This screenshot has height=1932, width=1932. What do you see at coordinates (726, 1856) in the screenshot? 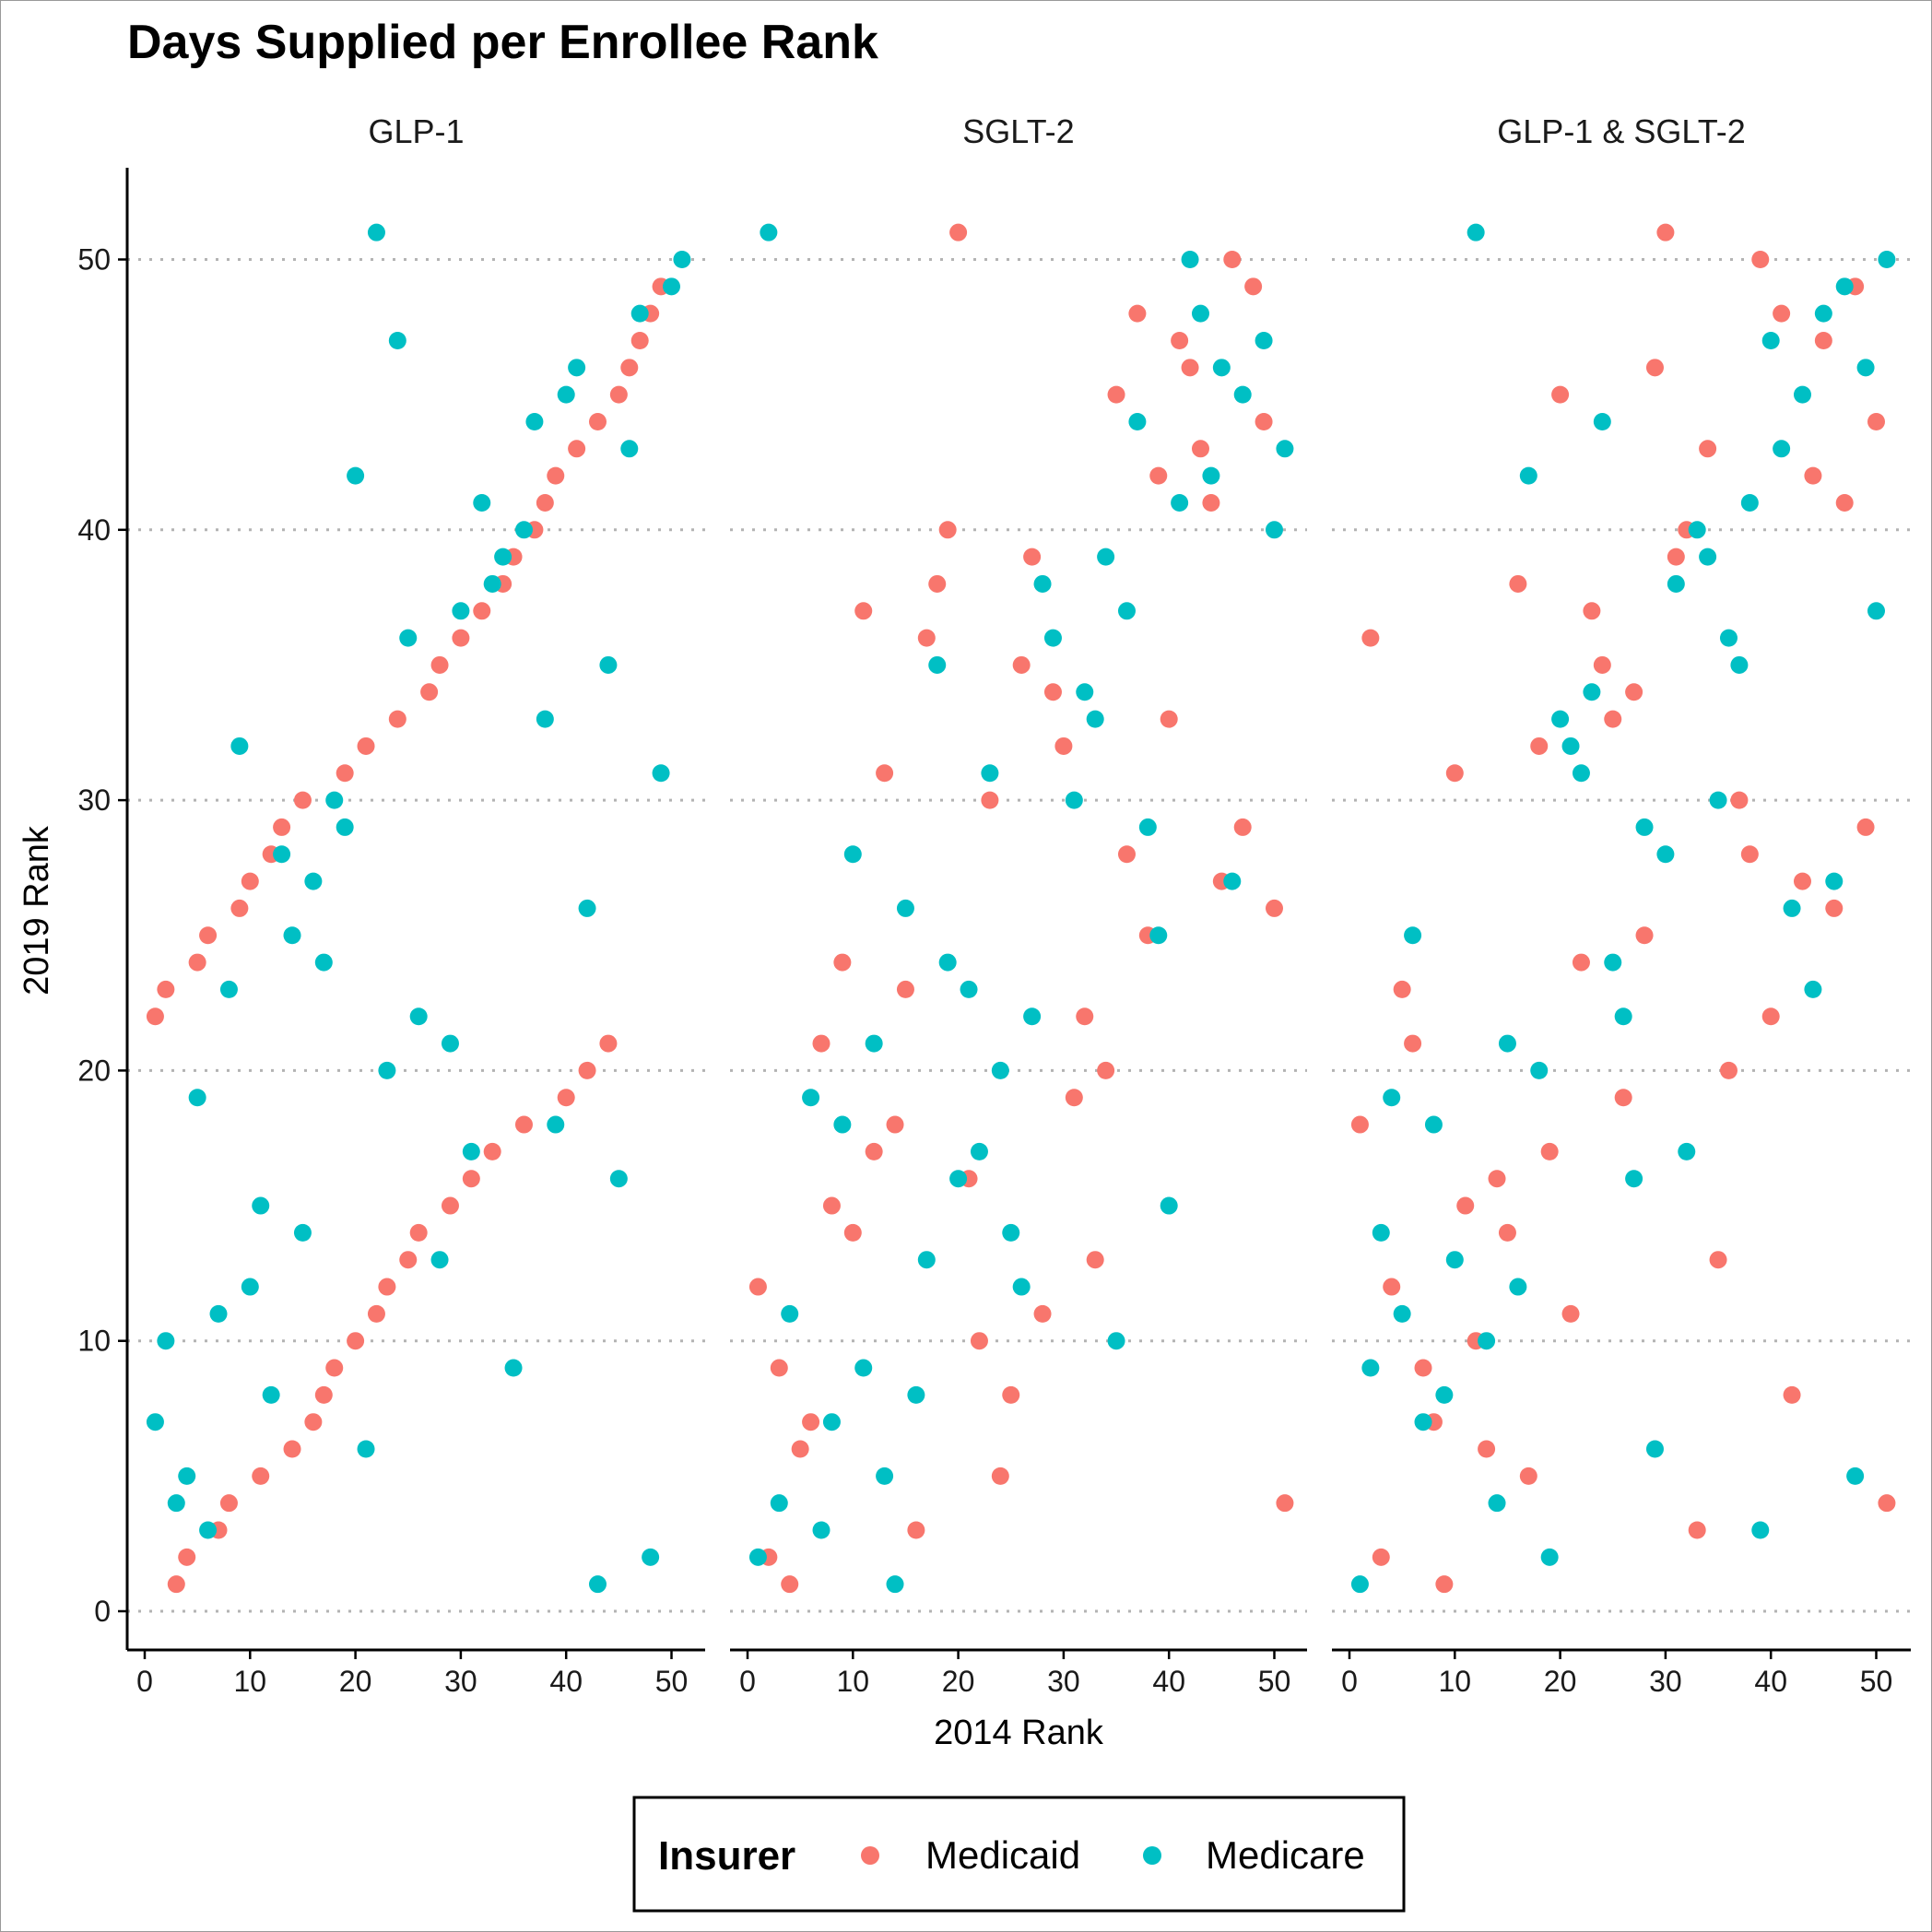
I see `legend-title: Insurer` at bounding box center [726, 1856].